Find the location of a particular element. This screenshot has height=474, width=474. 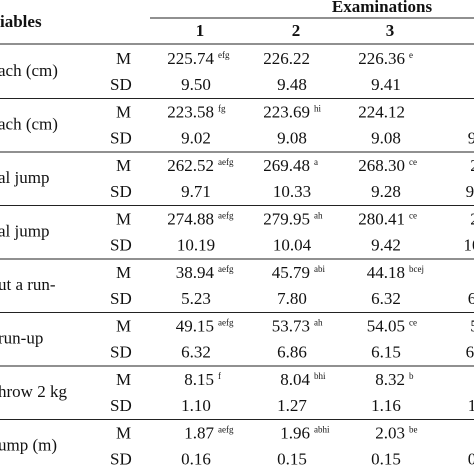

cell-value: 10 is located at coordinates (469, 244).